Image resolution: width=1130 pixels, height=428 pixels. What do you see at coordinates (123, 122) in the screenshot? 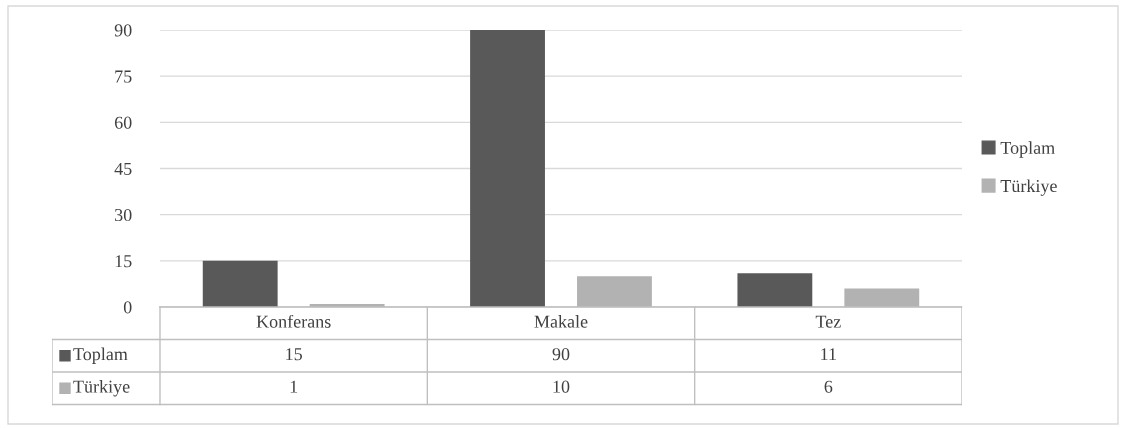
I see `y-tick-label: 60` at bounding box center [123, 122].